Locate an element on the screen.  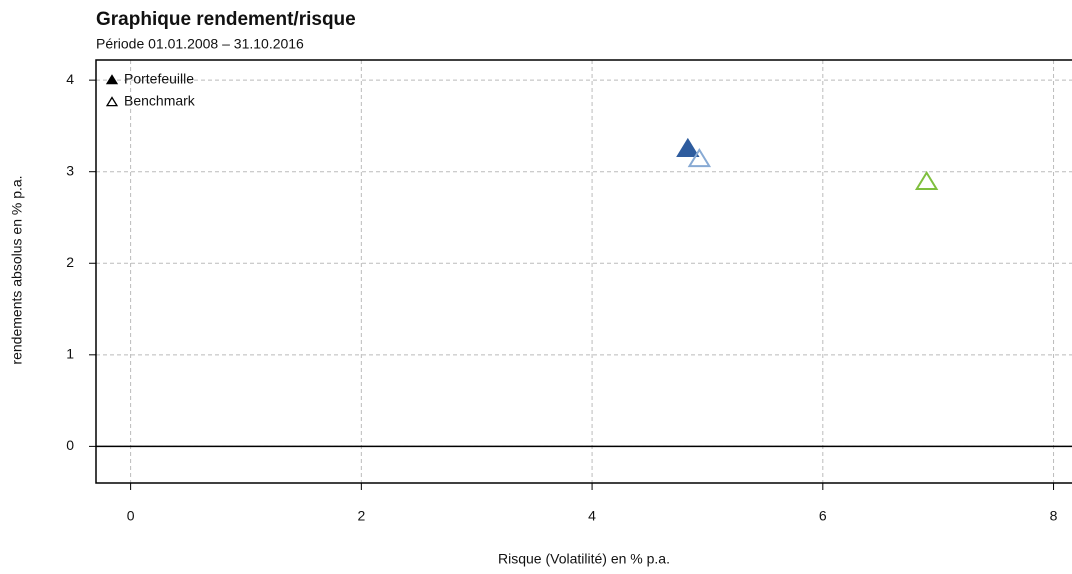
legend-label: Portefeuille is located at coordinates (159, 79).